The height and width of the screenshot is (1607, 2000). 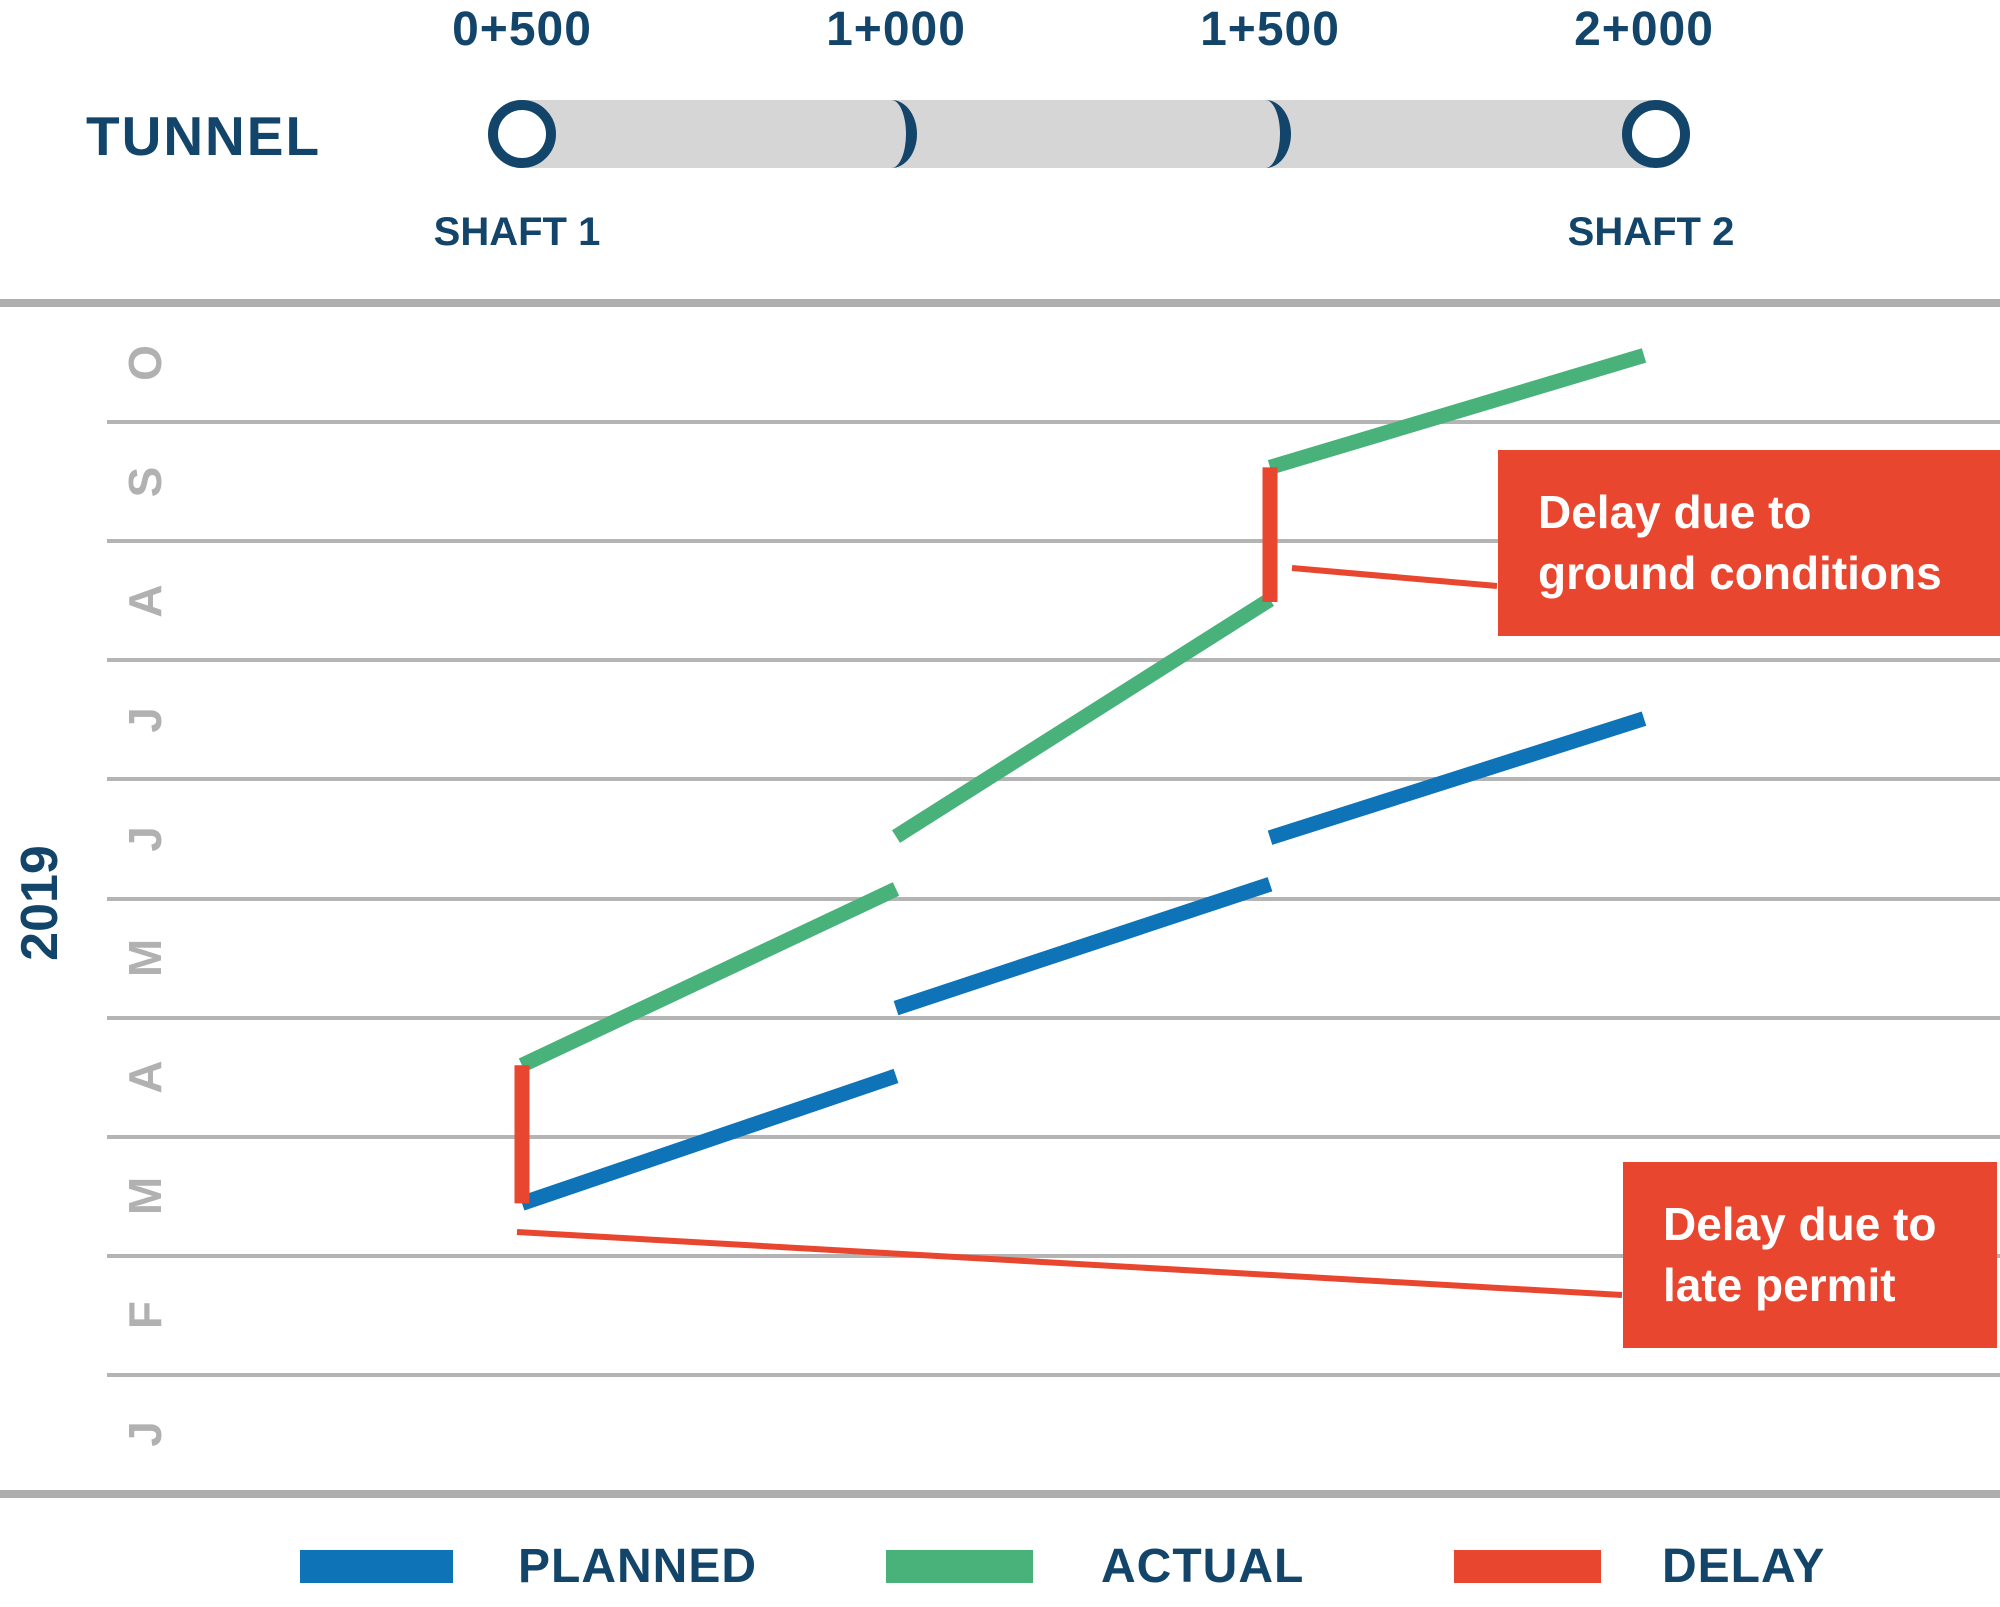 What do you see at coordinates (1740, 573) in the screenshot?
I see `annotation-text-line: ground conditions` at bounding box center [1740, 573].